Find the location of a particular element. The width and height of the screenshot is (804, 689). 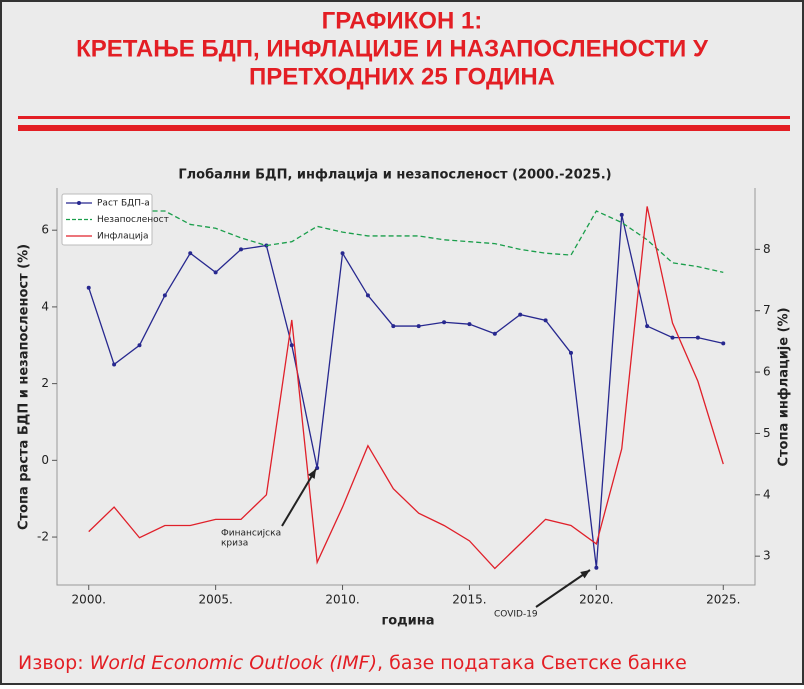

y-tick-label: 6 is located at coordinates (45, 230).